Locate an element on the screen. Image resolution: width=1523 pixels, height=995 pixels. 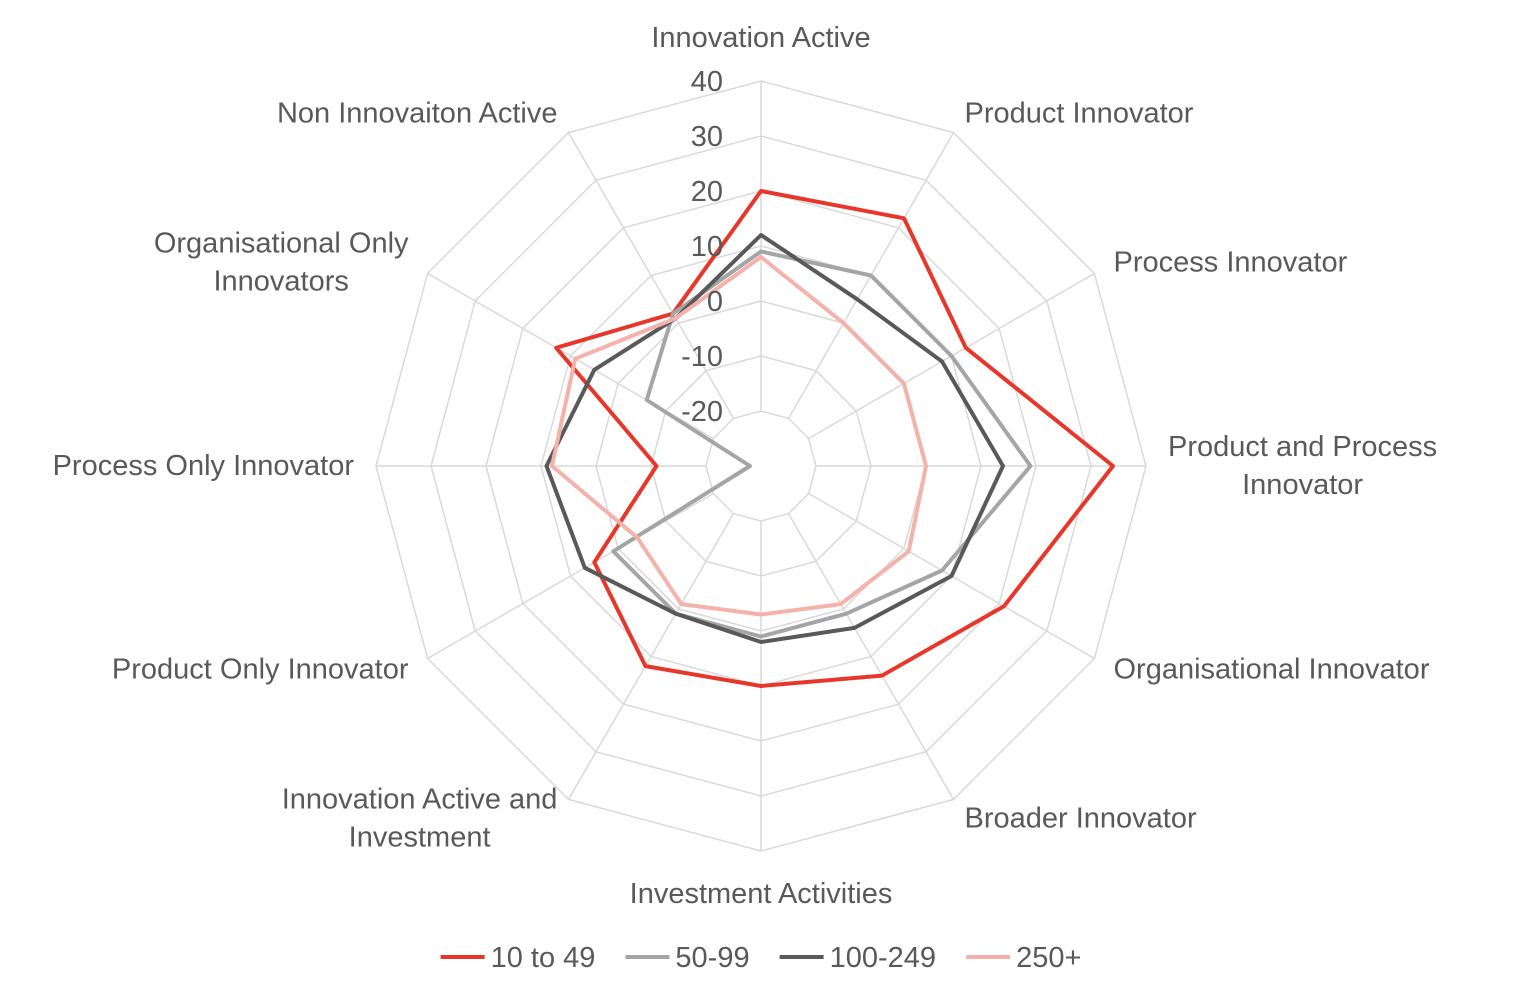
category-label: Broader Innovator is located at coordinates (1081, 819).